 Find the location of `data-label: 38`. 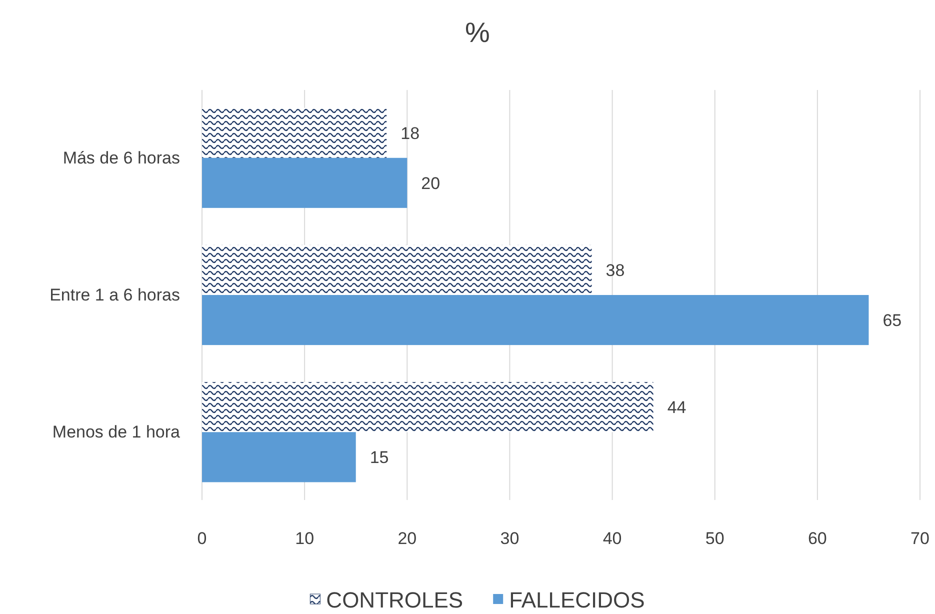

data-label: 38 is located at coordinates (615, 270).